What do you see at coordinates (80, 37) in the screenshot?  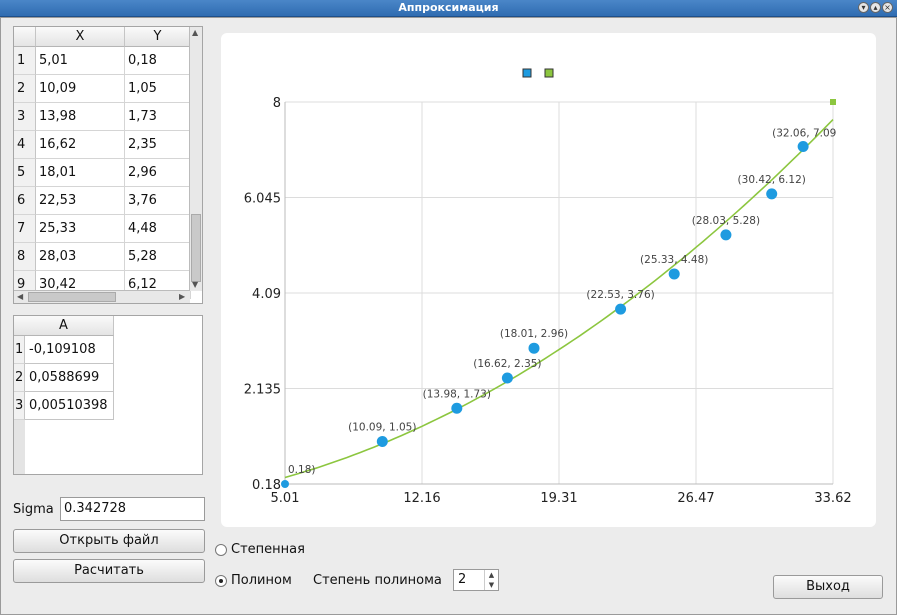 I see `column-header-x: X` at bounding box center [80, 37].